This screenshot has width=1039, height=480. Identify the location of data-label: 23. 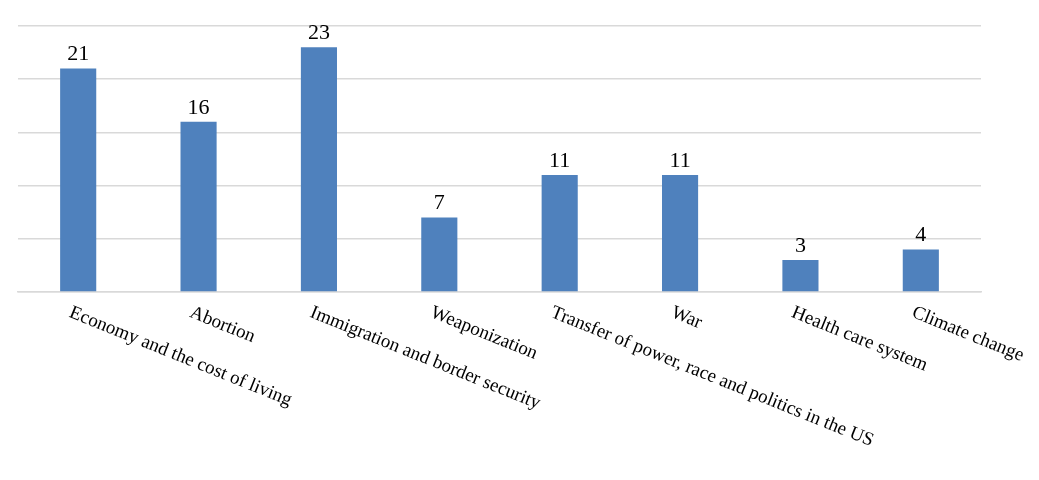
(318, 32).